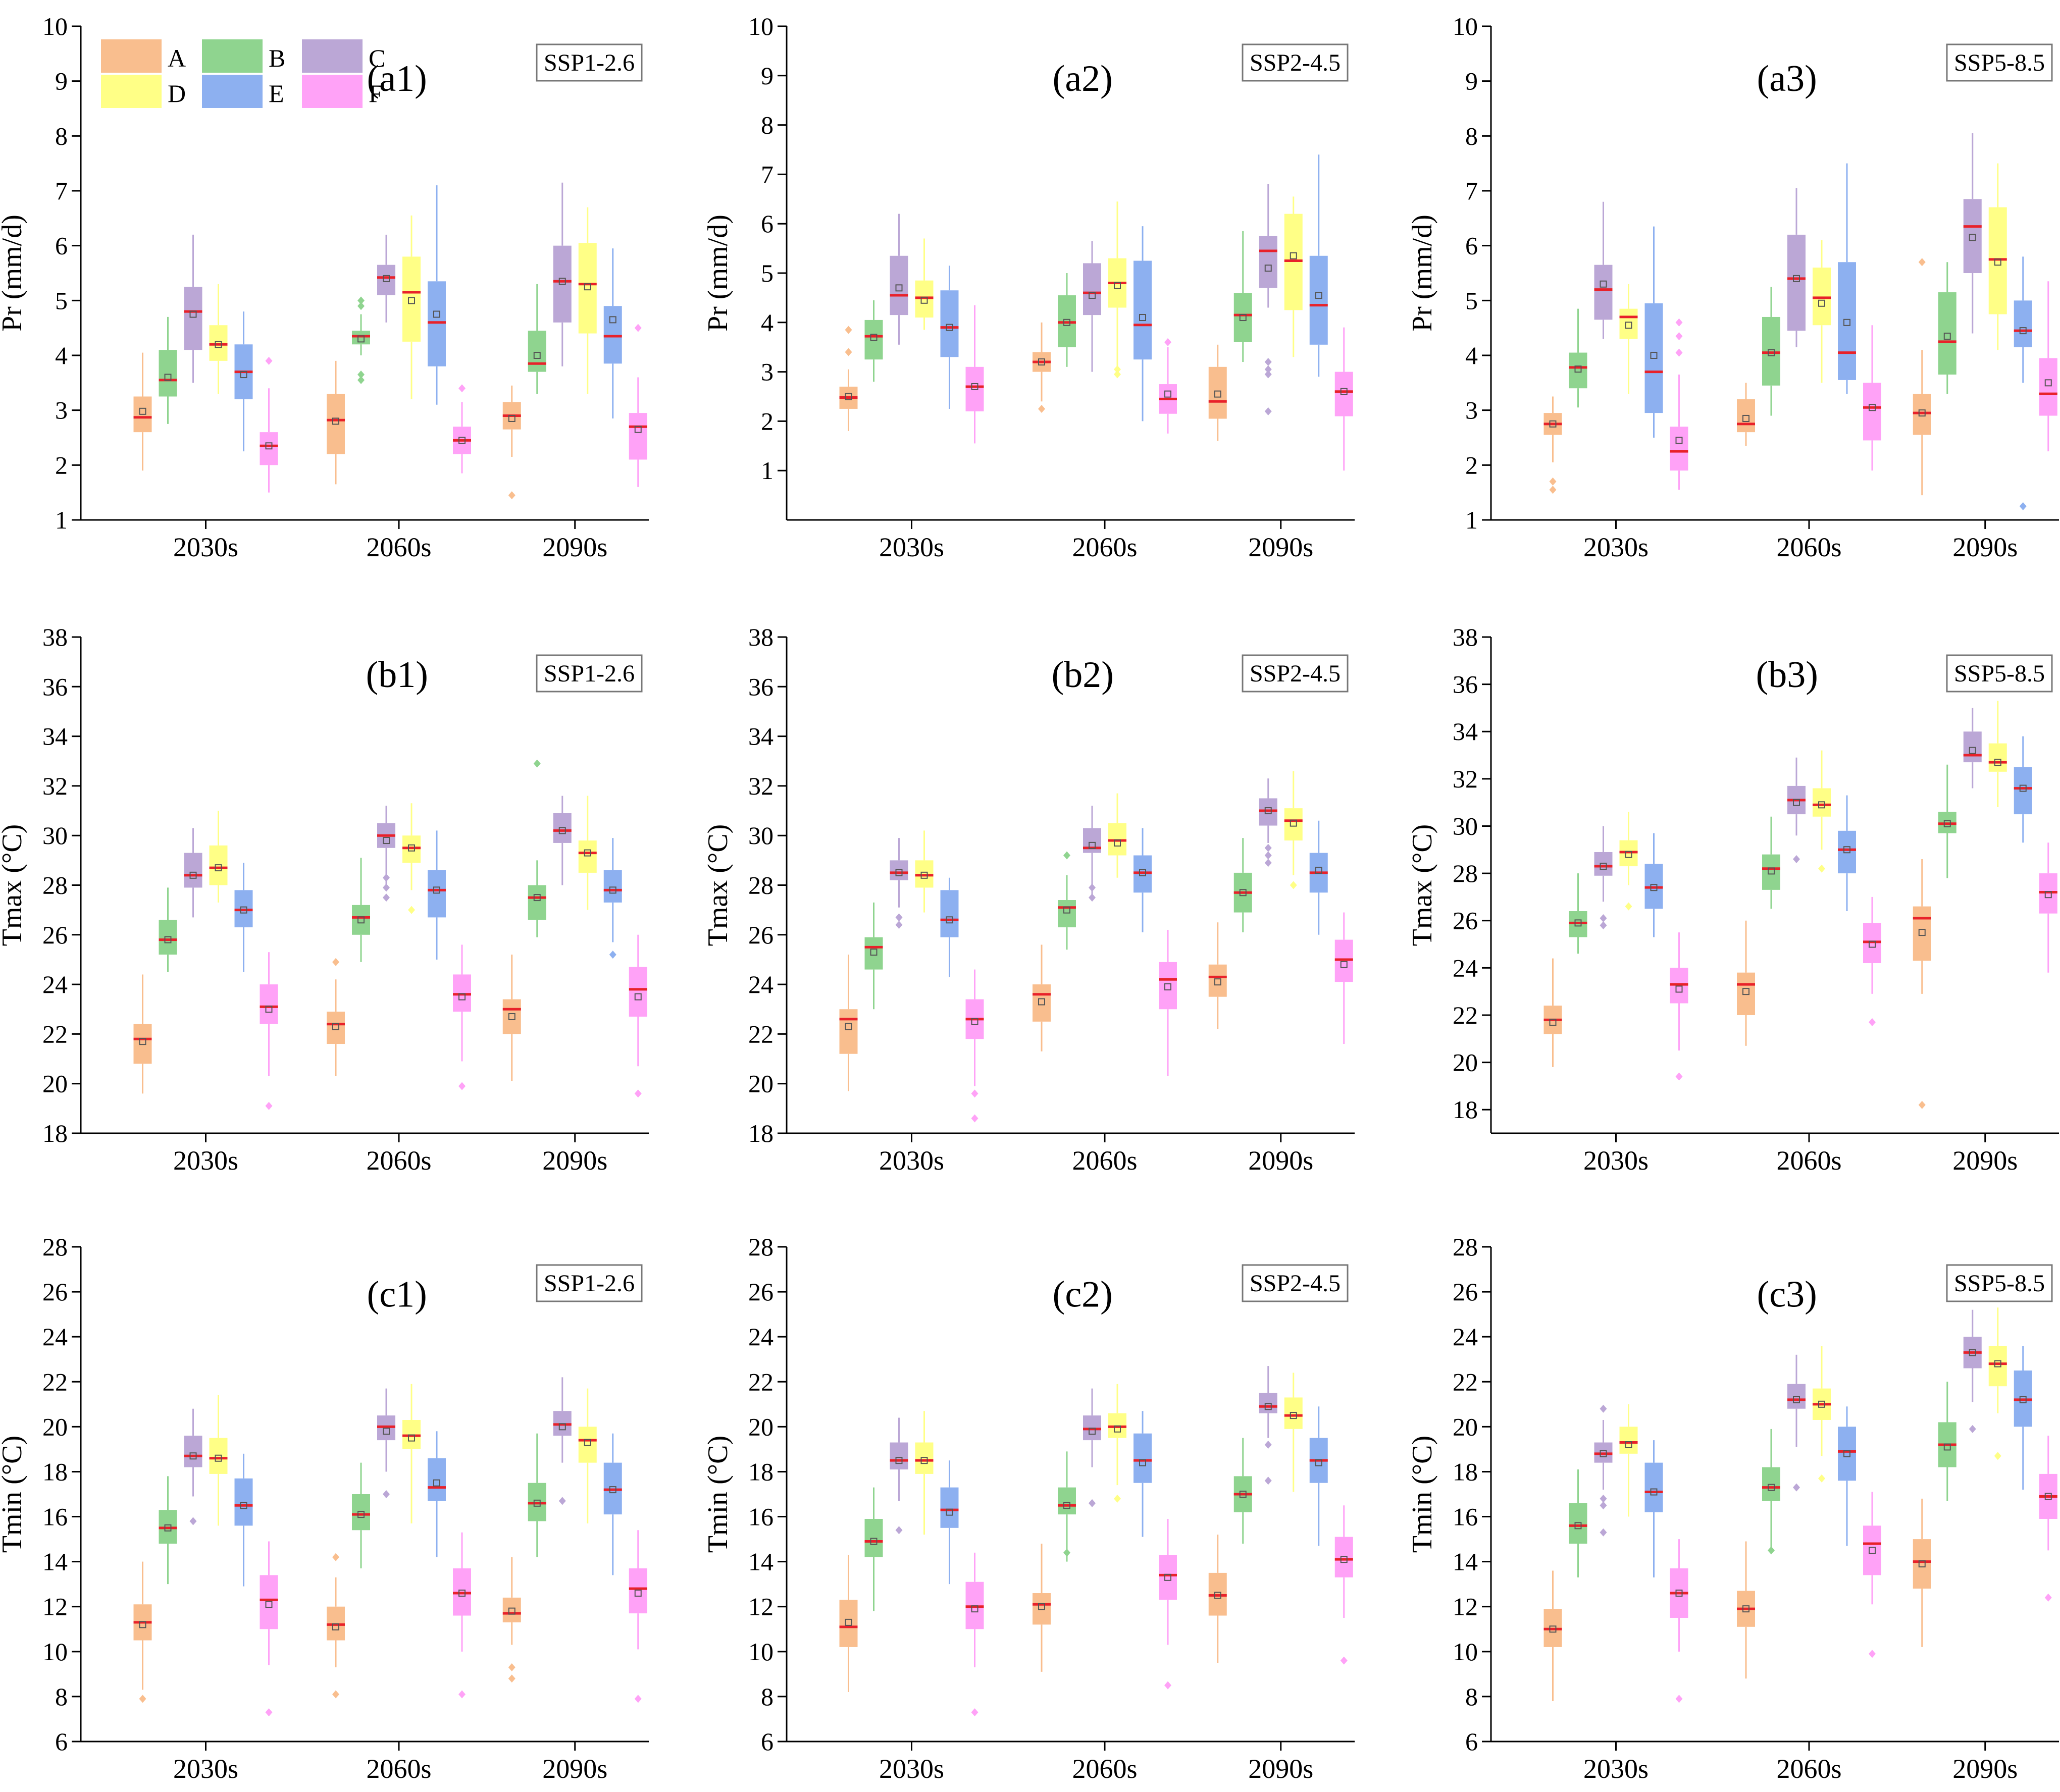 Image resolution: width=2060 pixels, height=1792 pixels. Describe the element at coordinates (1628, 861) in the screenshot. I see `box-D-2030s` at that location.